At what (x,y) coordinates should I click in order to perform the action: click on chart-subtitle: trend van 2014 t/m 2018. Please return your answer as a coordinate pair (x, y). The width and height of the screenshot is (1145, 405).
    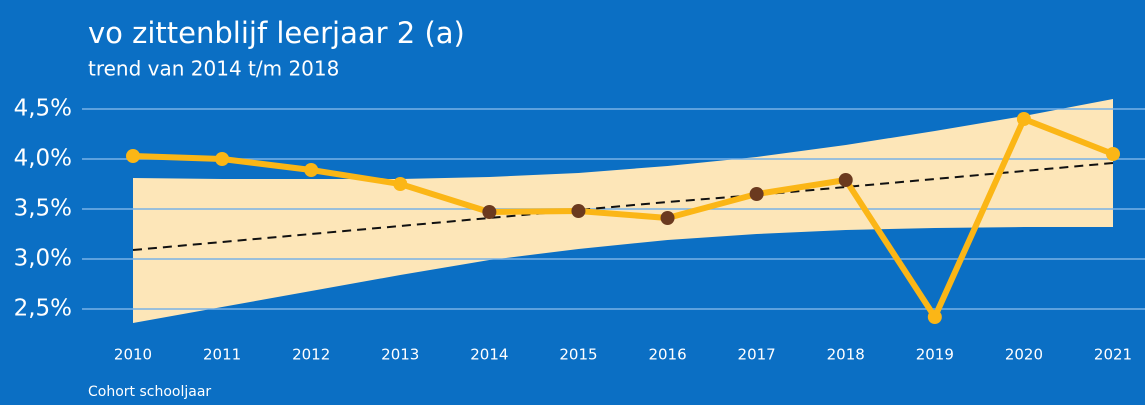
    Looking at the image, I should click on (213, 69).